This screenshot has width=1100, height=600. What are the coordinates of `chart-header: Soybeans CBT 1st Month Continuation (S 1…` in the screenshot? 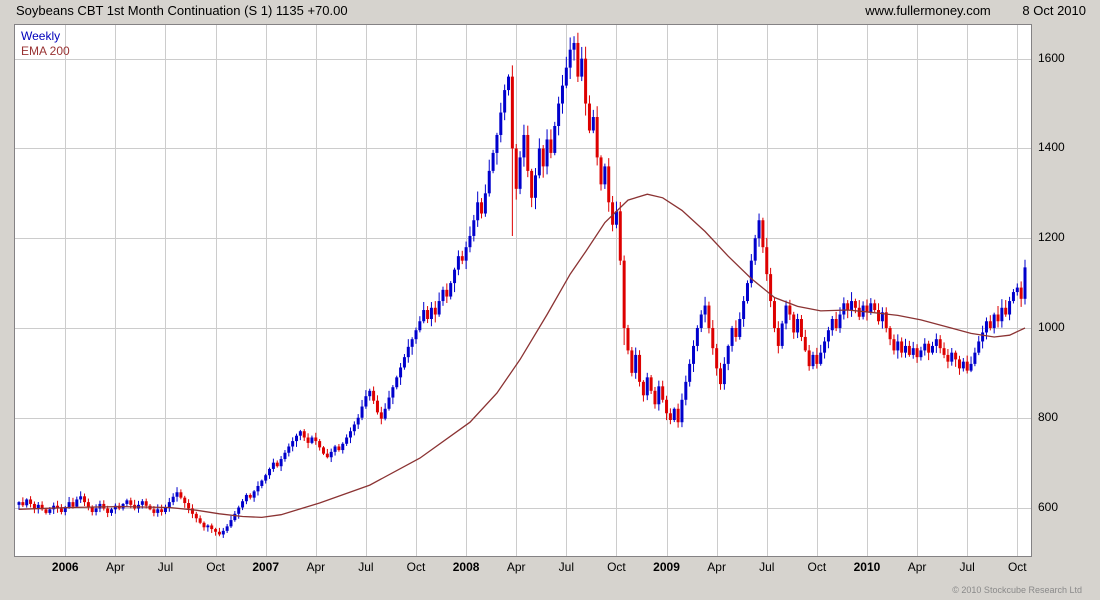 It's located at (551, 10).